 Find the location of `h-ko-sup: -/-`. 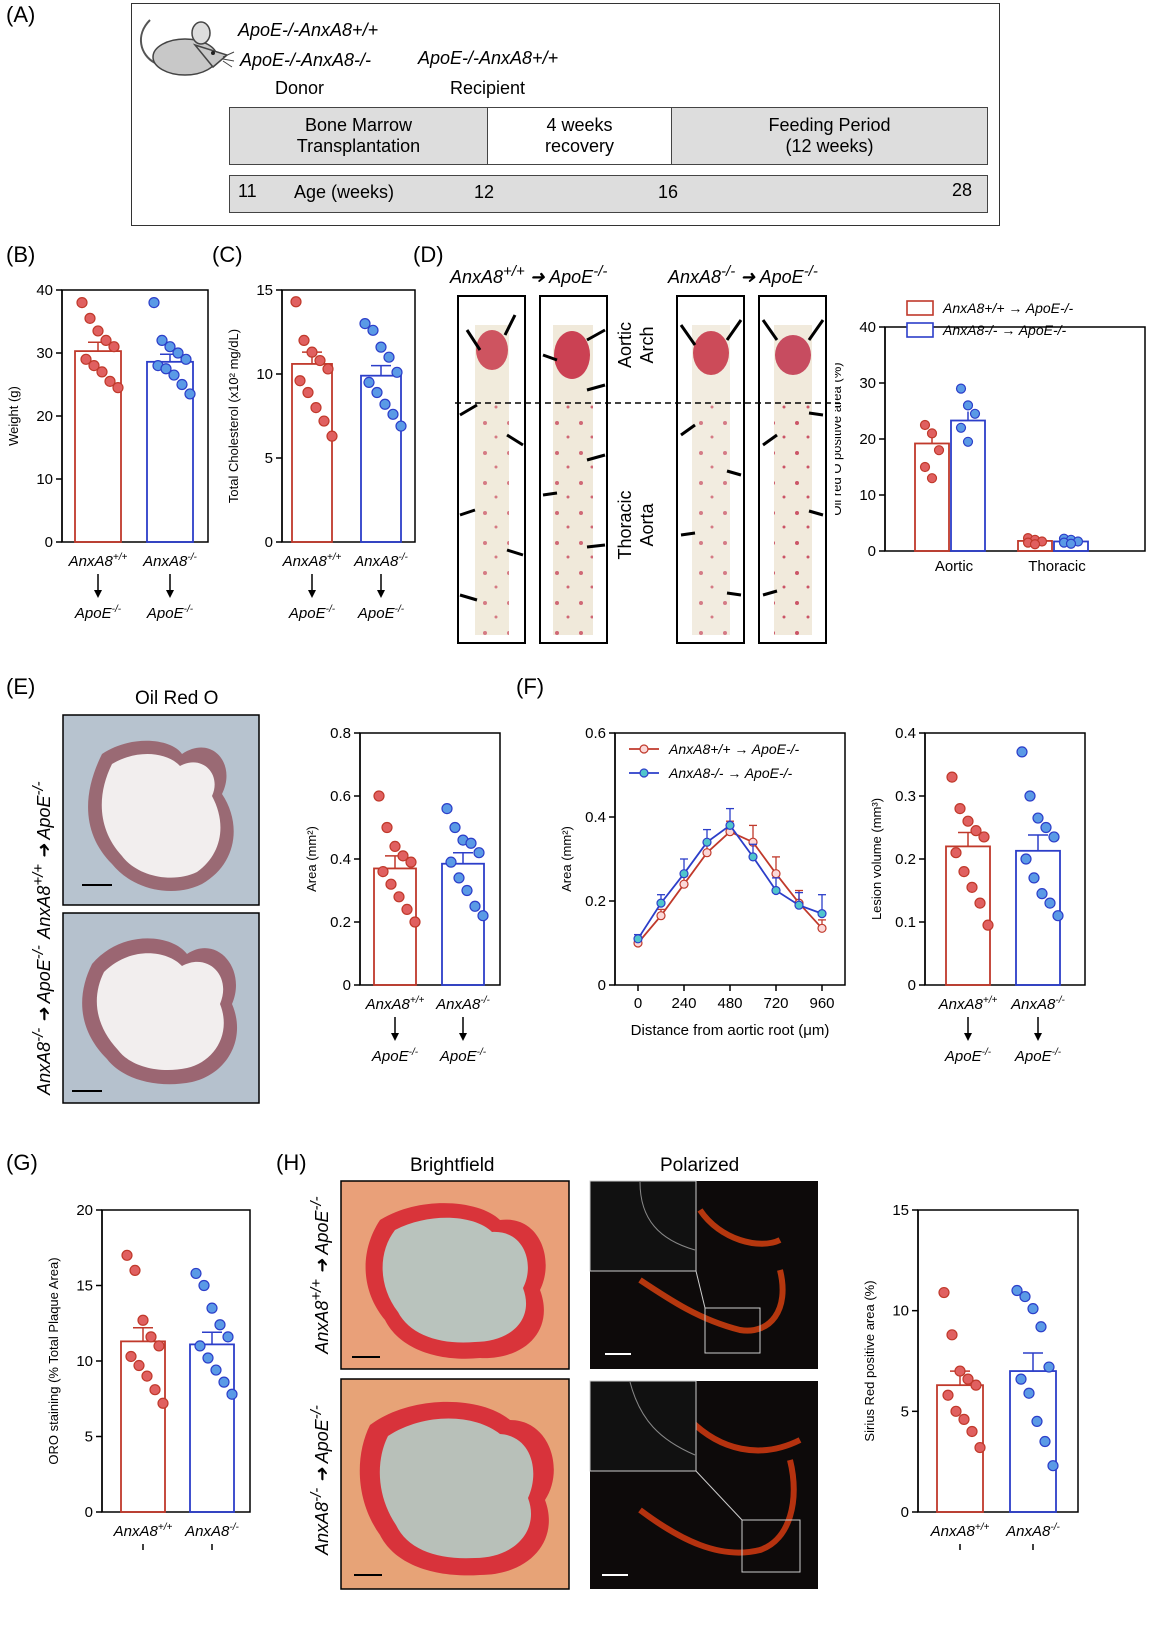

h-ko-sup: -/- is located at coordinates (316, 1494).